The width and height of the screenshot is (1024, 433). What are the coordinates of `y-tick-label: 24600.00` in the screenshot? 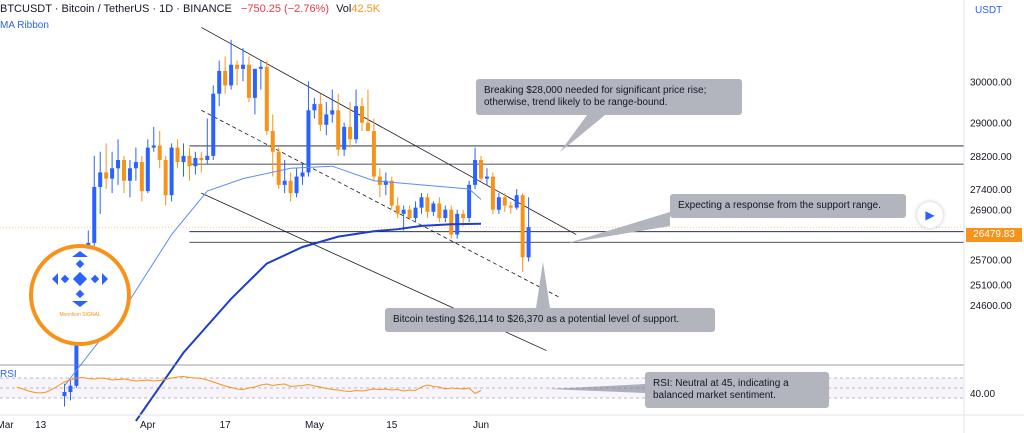 It's located at (991, 306).